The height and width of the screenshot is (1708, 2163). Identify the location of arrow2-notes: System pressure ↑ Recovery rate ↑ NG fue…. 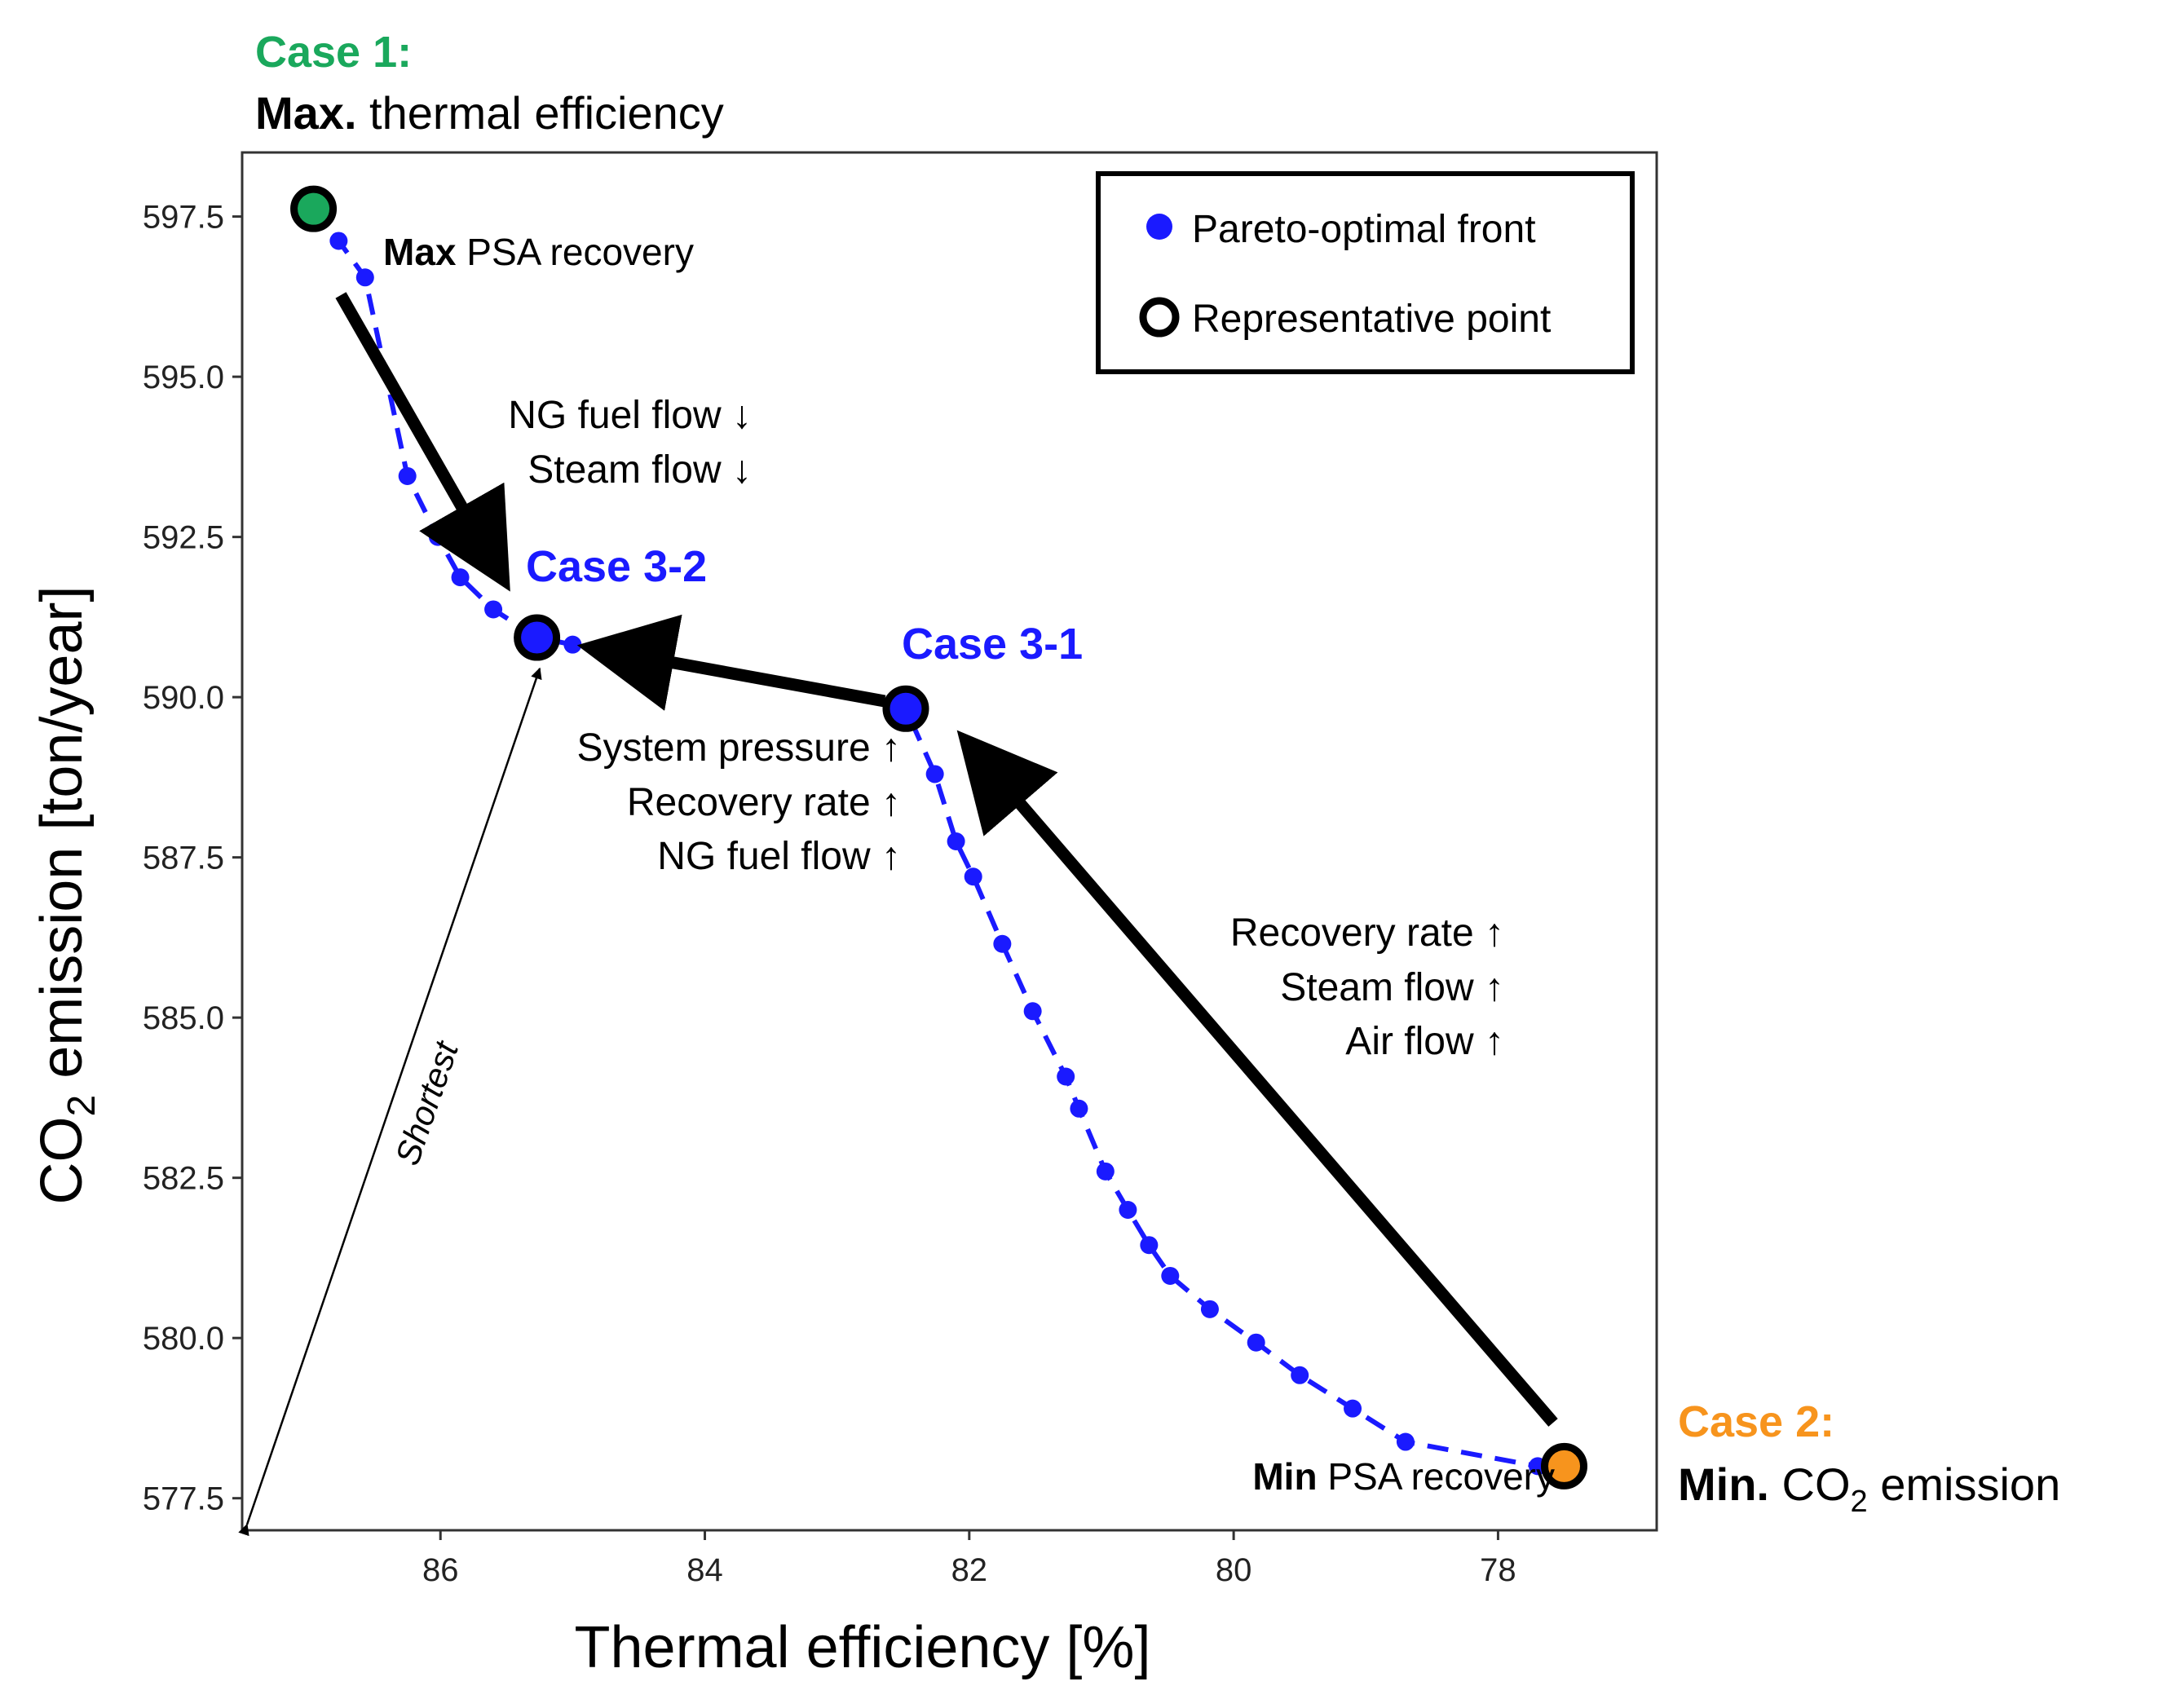
(739, 802).